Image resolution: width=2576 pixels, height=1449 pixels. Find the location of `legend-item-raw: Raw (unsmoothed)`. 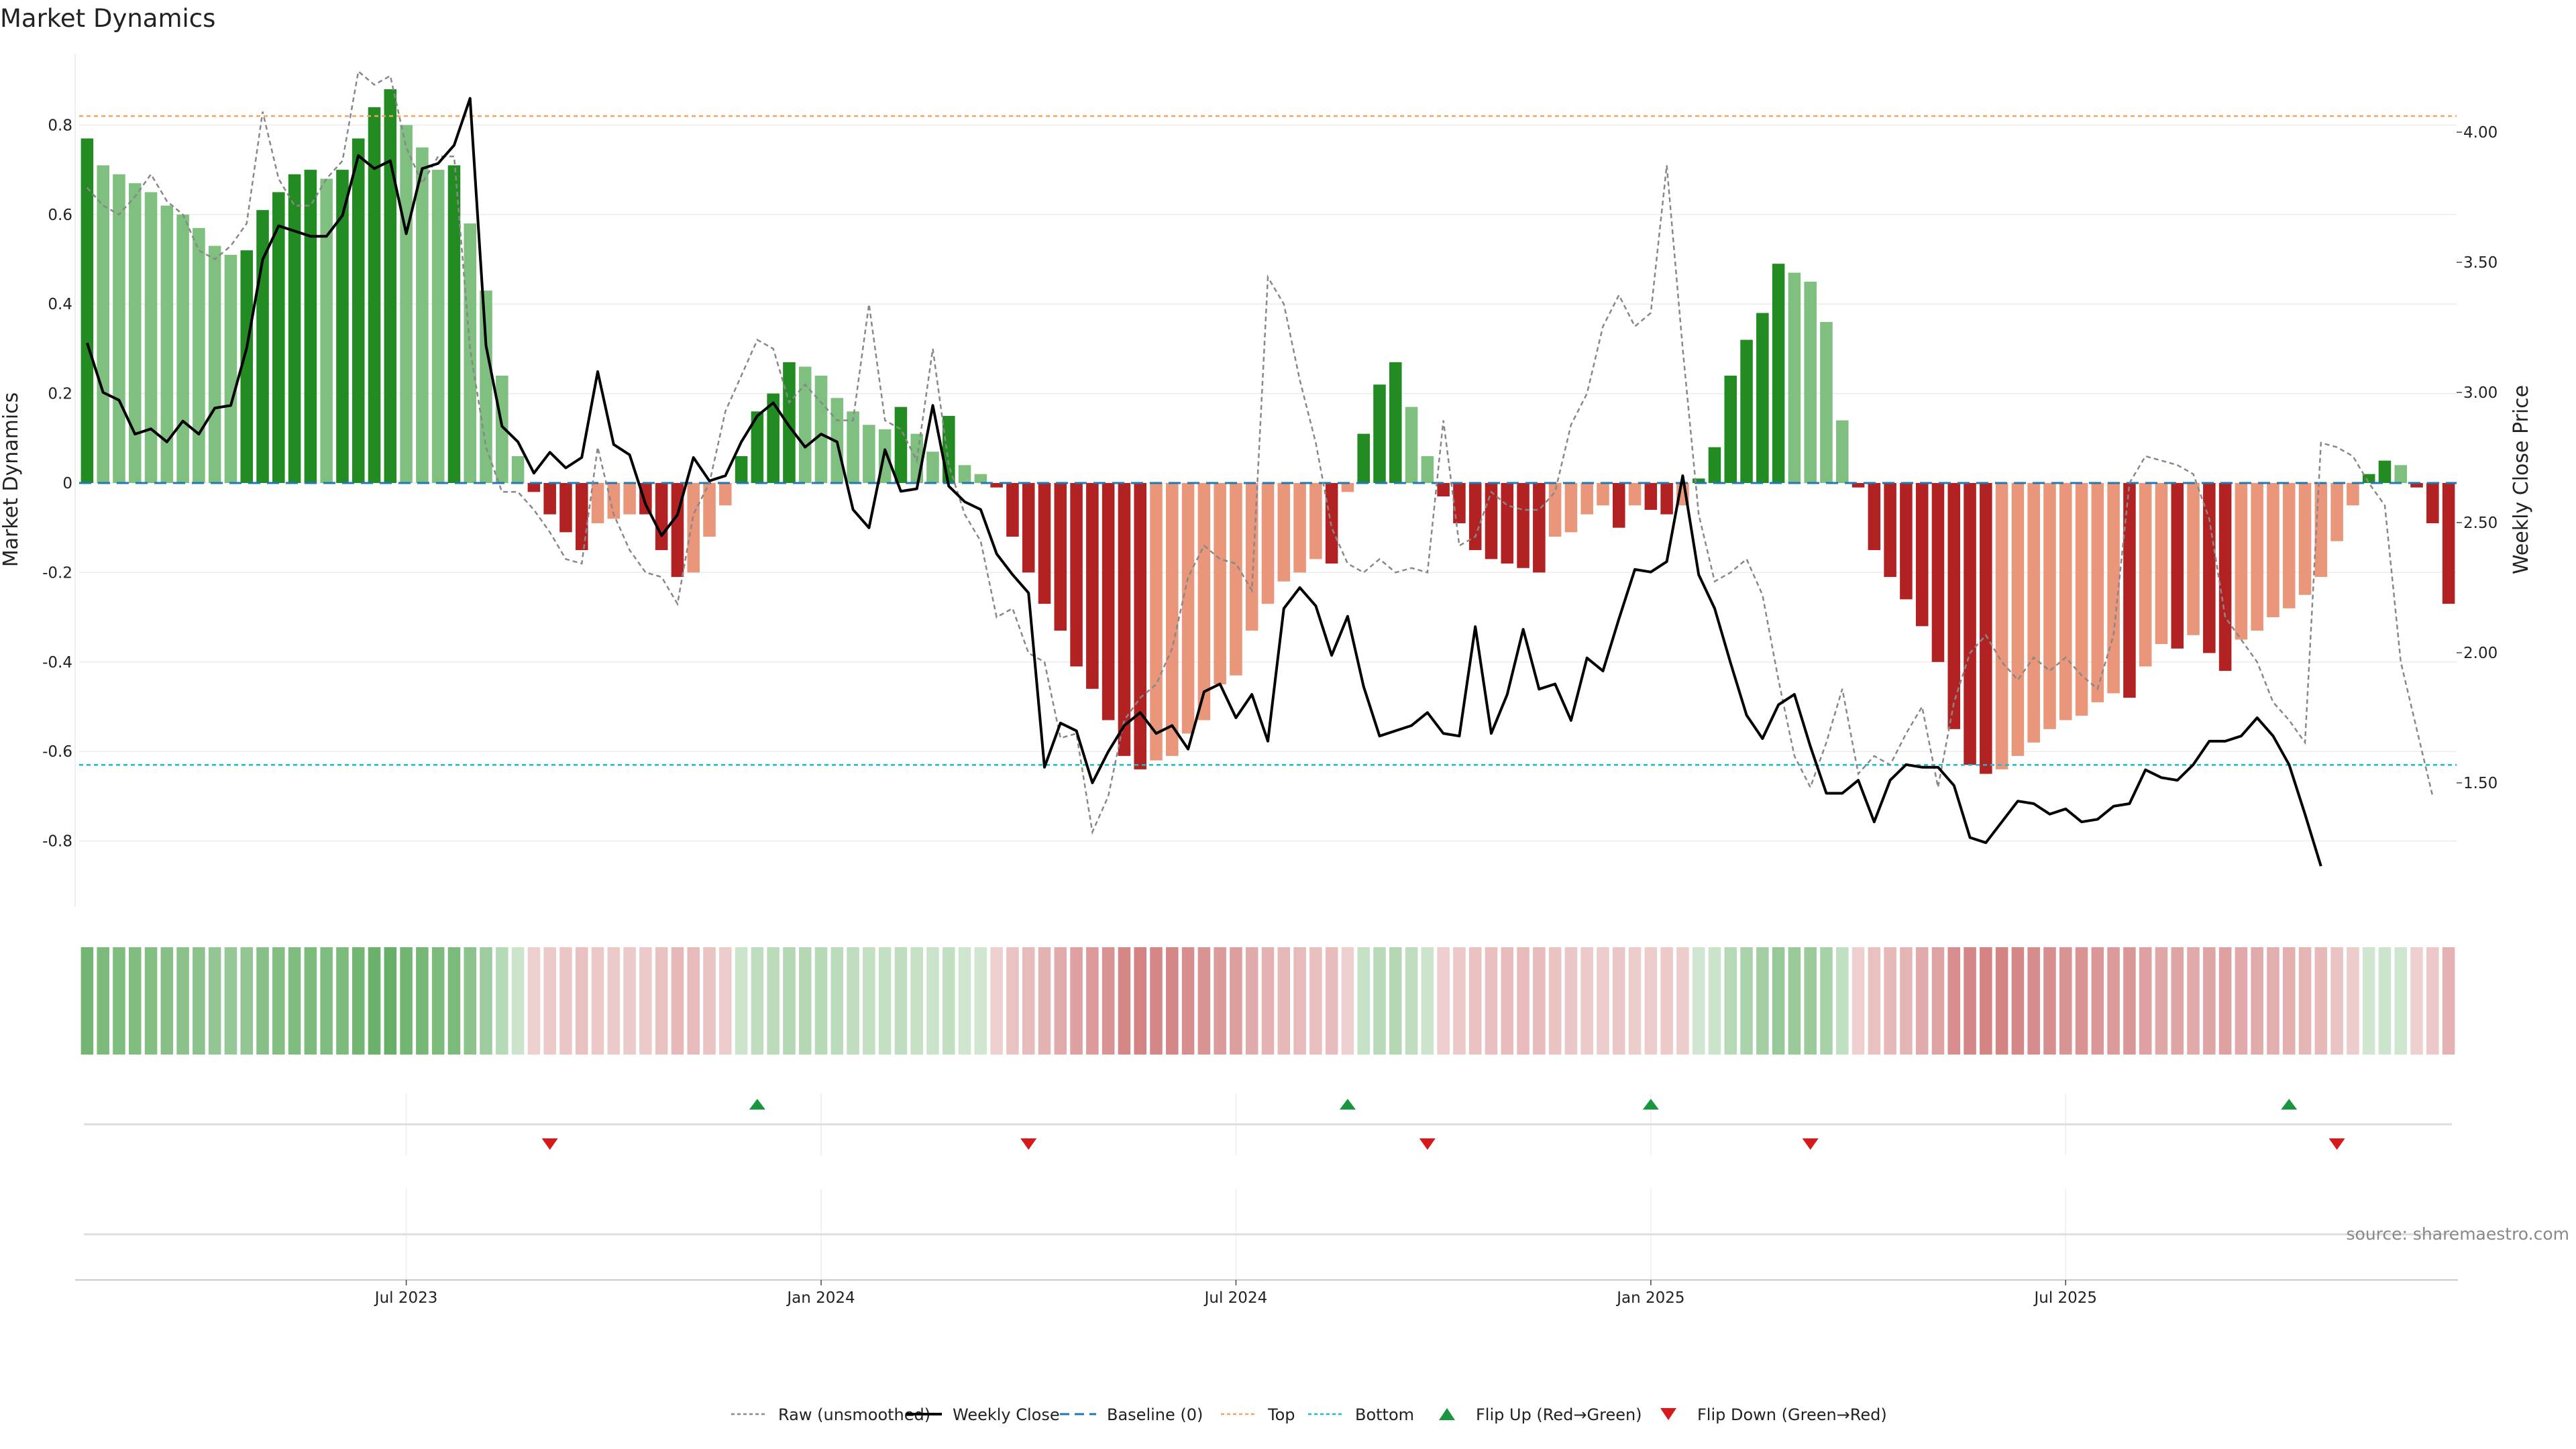

legend-item-raw: Raw (unsmoothed) is located at coordinates (830, 1414).